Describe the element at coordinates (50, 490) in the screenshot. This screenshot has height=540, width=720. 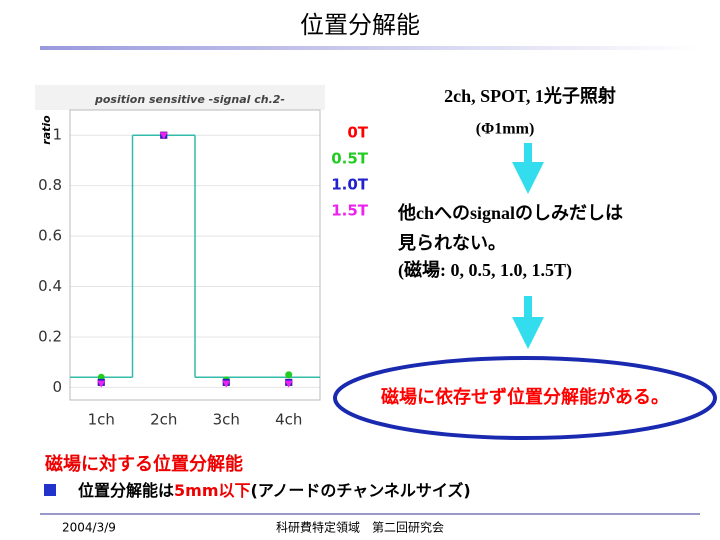
I see `bullet-icon` at that location.